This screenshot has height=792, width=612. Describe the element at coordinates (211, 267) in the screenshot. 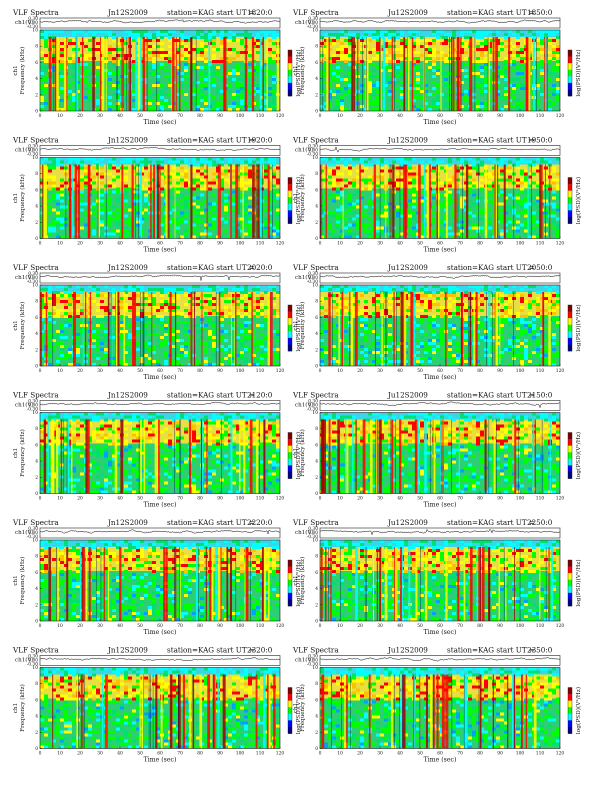

I see `panel-station: station=KAG start UT =` at that location.